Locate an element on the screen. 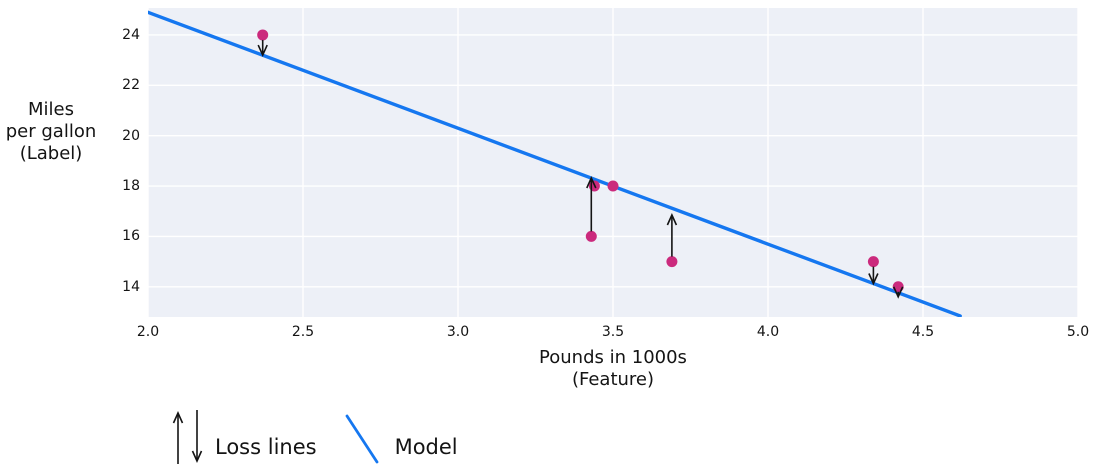 This screenshot has width=1099, height=472. legend-label-model: Model is located at coordinates (426, 447).